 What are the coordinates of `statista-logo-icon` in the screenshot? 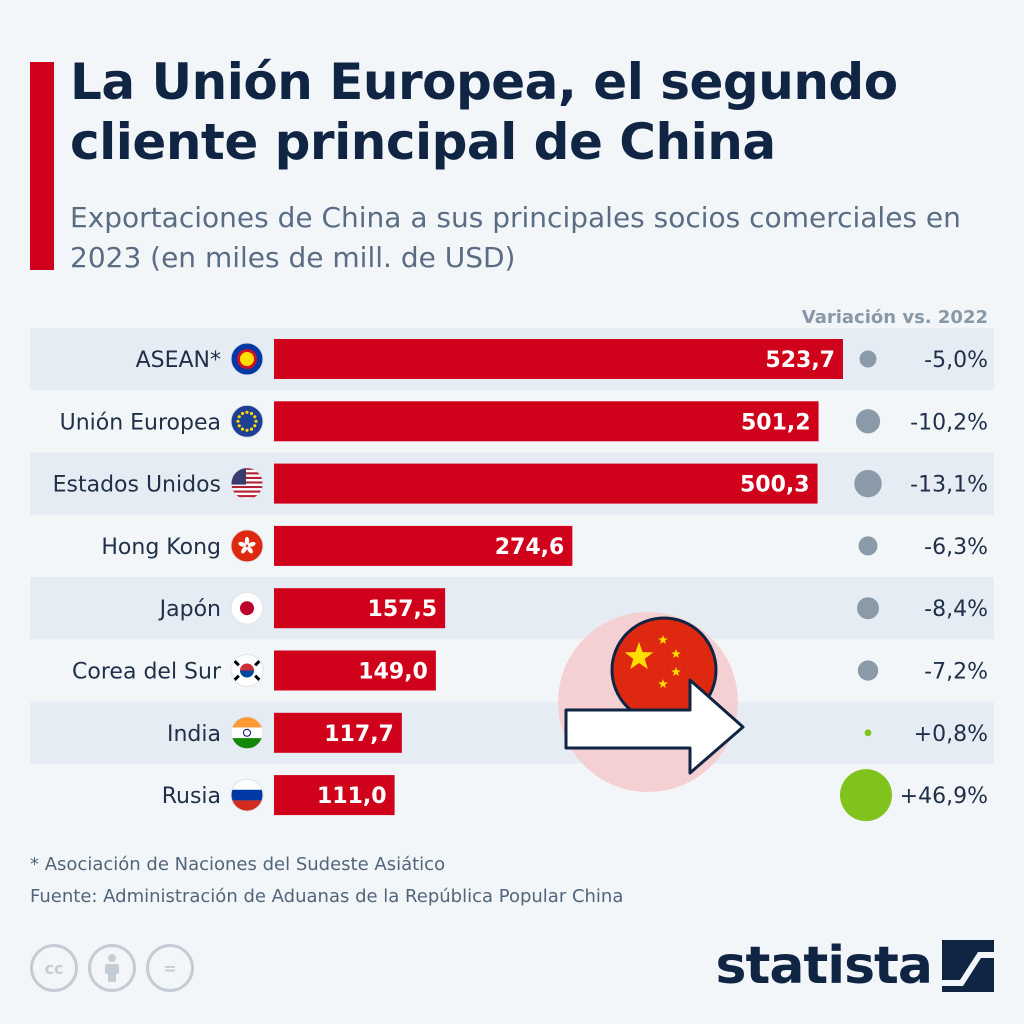 It's located at (968, 966).